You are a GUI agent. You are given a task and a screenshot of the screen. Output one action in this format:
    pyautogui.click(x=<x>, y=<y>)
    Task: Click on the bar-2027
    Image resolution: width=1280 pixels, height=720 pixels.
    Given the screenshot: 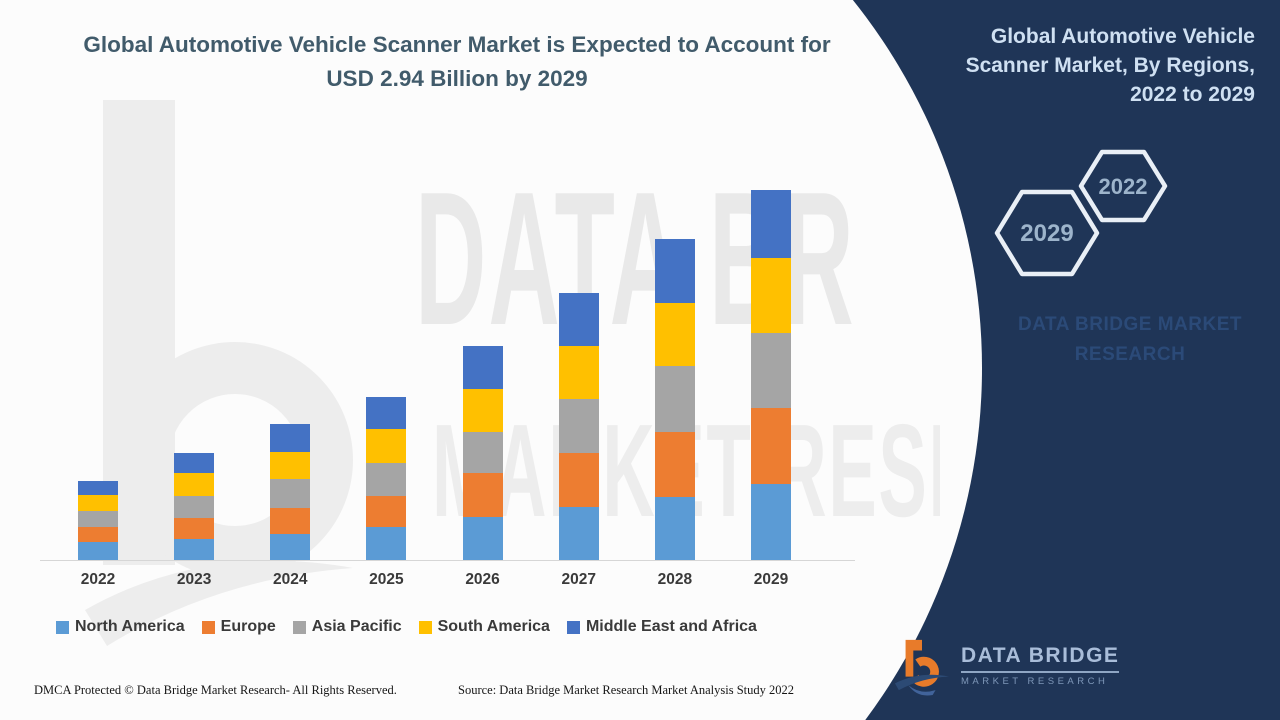 What is the action you would take?
    pyautogui.click(x=578, y=426)
    